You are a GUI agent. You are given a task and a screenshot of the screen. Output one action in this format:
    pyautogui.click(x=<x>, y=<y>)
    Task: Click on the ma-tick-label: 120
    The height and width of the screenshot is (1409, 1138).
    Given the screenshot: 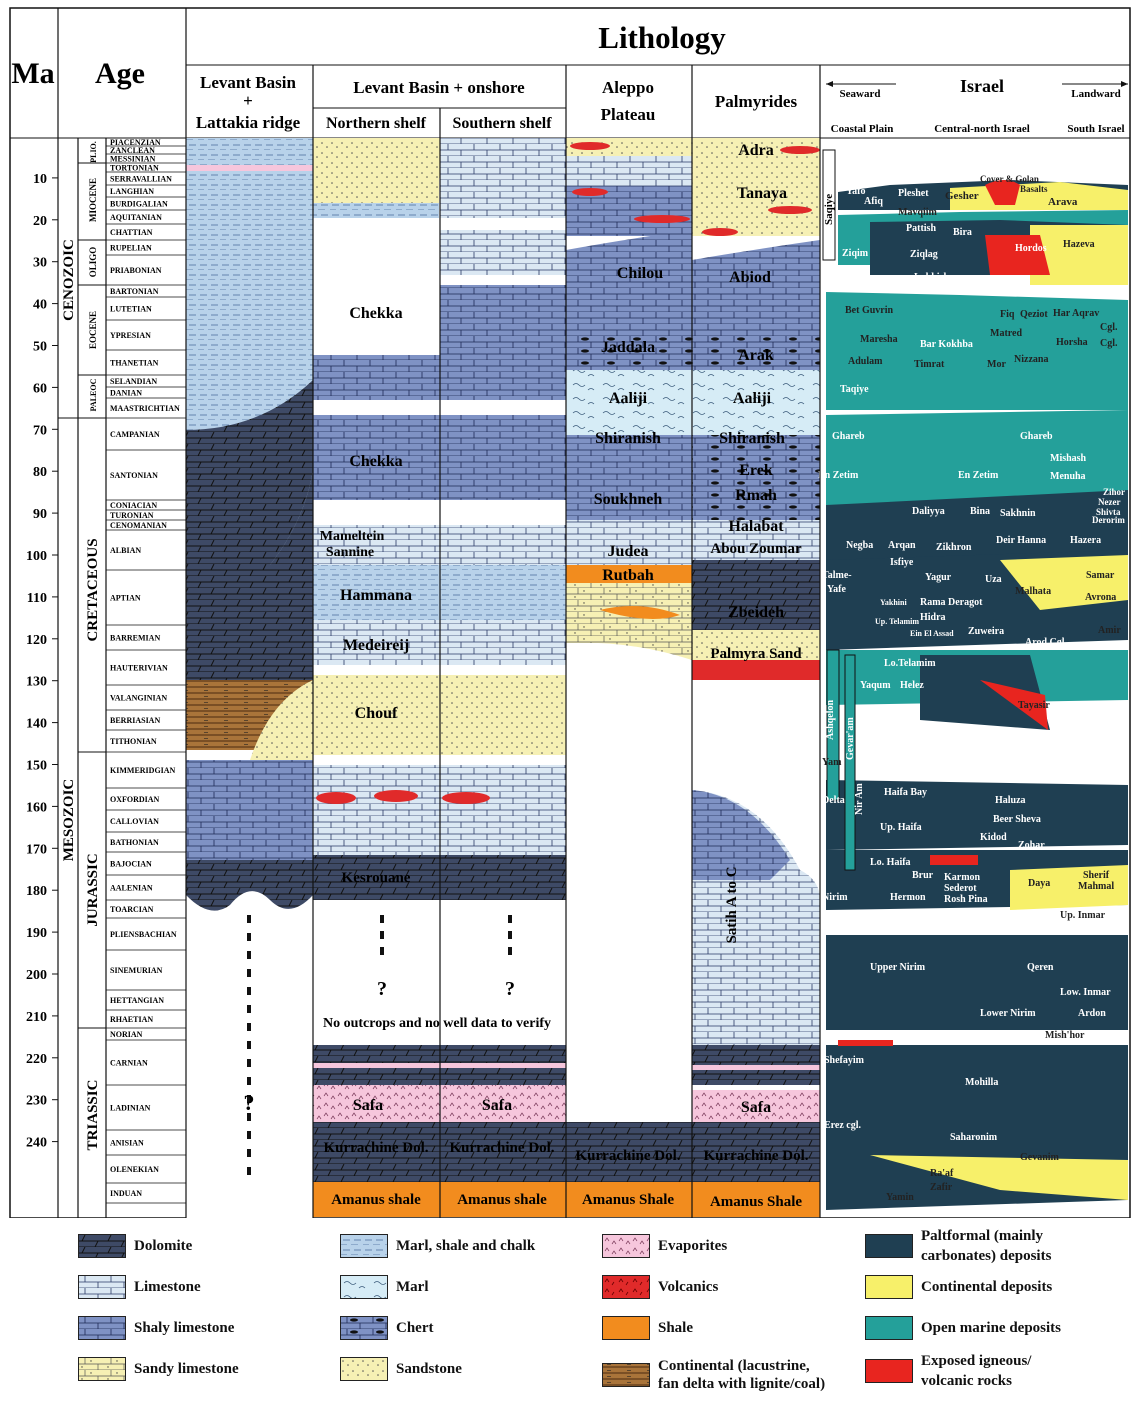 What is the action you would take?
    pyautogui.click(x=36, y=640)
    